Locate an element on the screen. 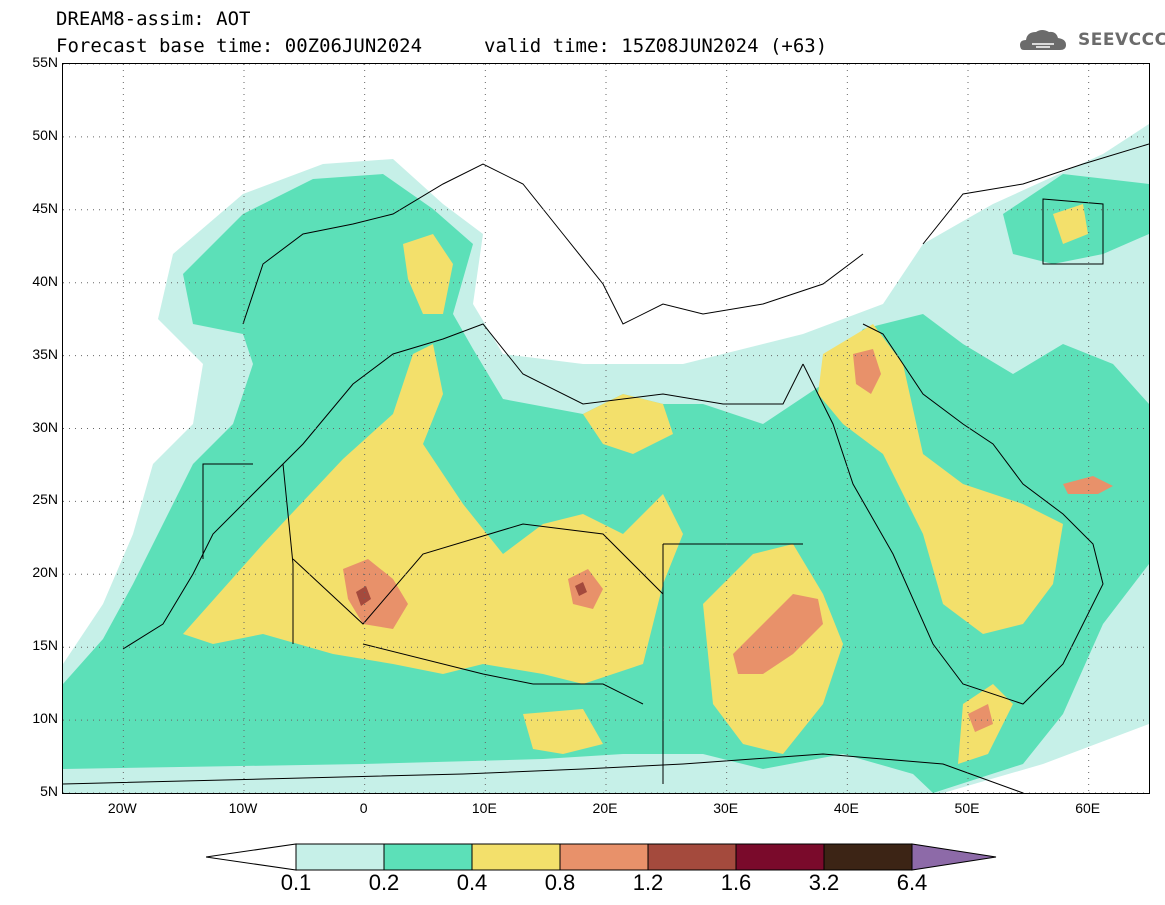 The width and height of the screenshot is (1165, 905). colorbar-tick-label: 0.8 is located at coordinates (560, 882).